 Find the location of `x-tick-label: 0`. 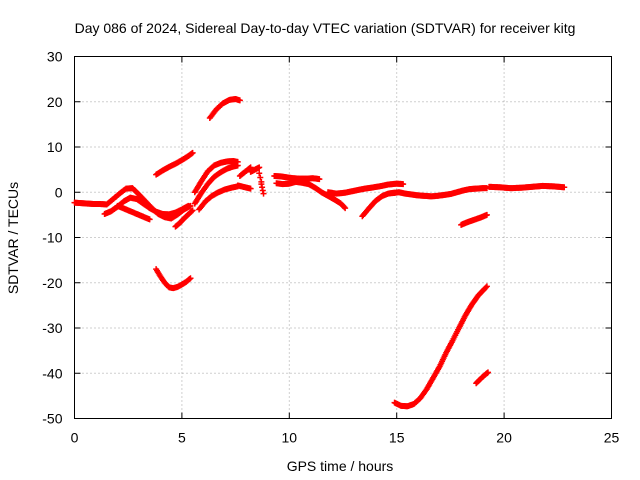

x-tick-label: 0 is located at coordinates (75, 438).